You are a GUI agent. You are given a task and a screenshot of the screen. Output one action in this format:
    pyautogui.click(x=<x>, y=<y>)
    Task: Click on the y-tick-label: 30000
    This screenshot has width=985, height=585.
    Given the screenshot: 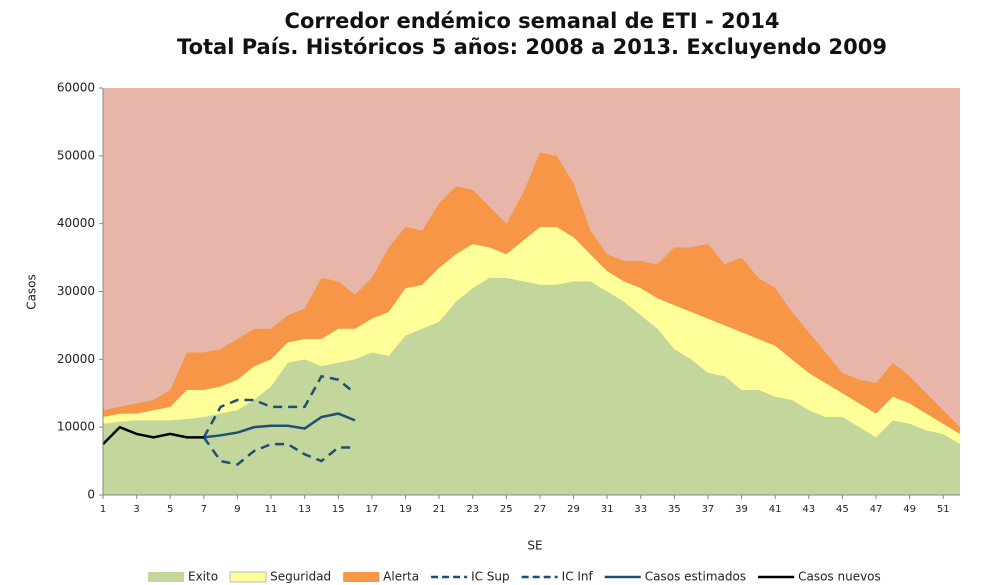 What is the action you would take?
    pyautogui.click(x=76, y=291)
    